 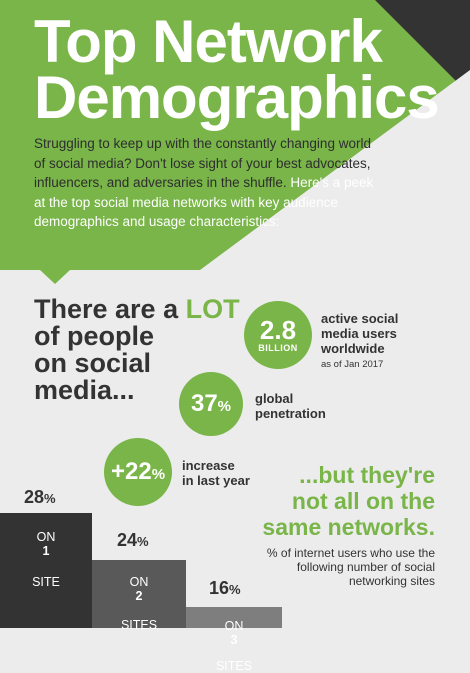 What do you see at coordinates (212, 309) in the screenshot?
I see `lot-accent: LOT` at bounding box center [212, 309].